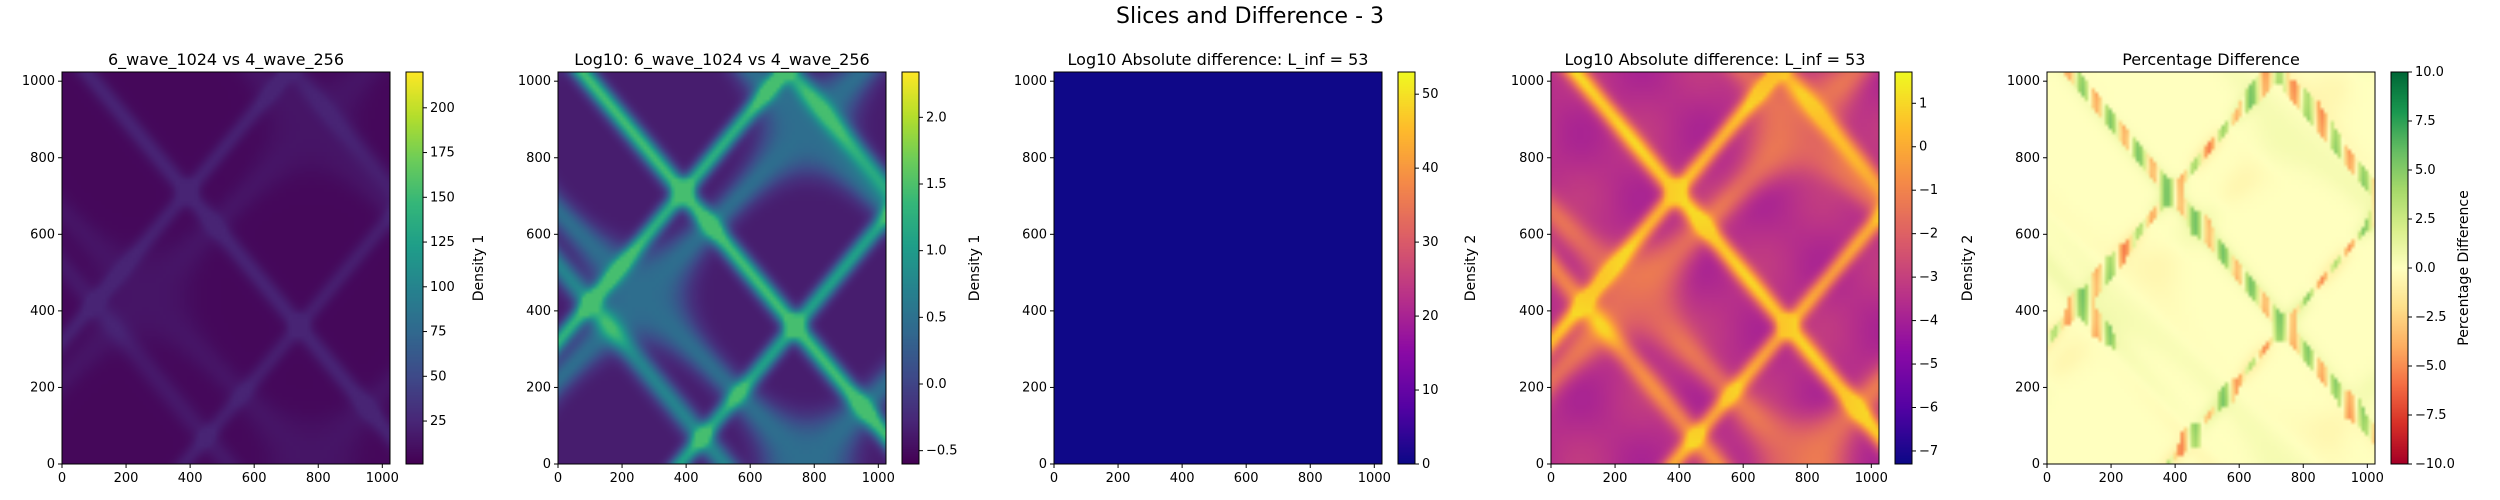 This screenshot has height=500, width=2500. I want to click on colorbar-label: Percentage Difference, so click(2464, 267).